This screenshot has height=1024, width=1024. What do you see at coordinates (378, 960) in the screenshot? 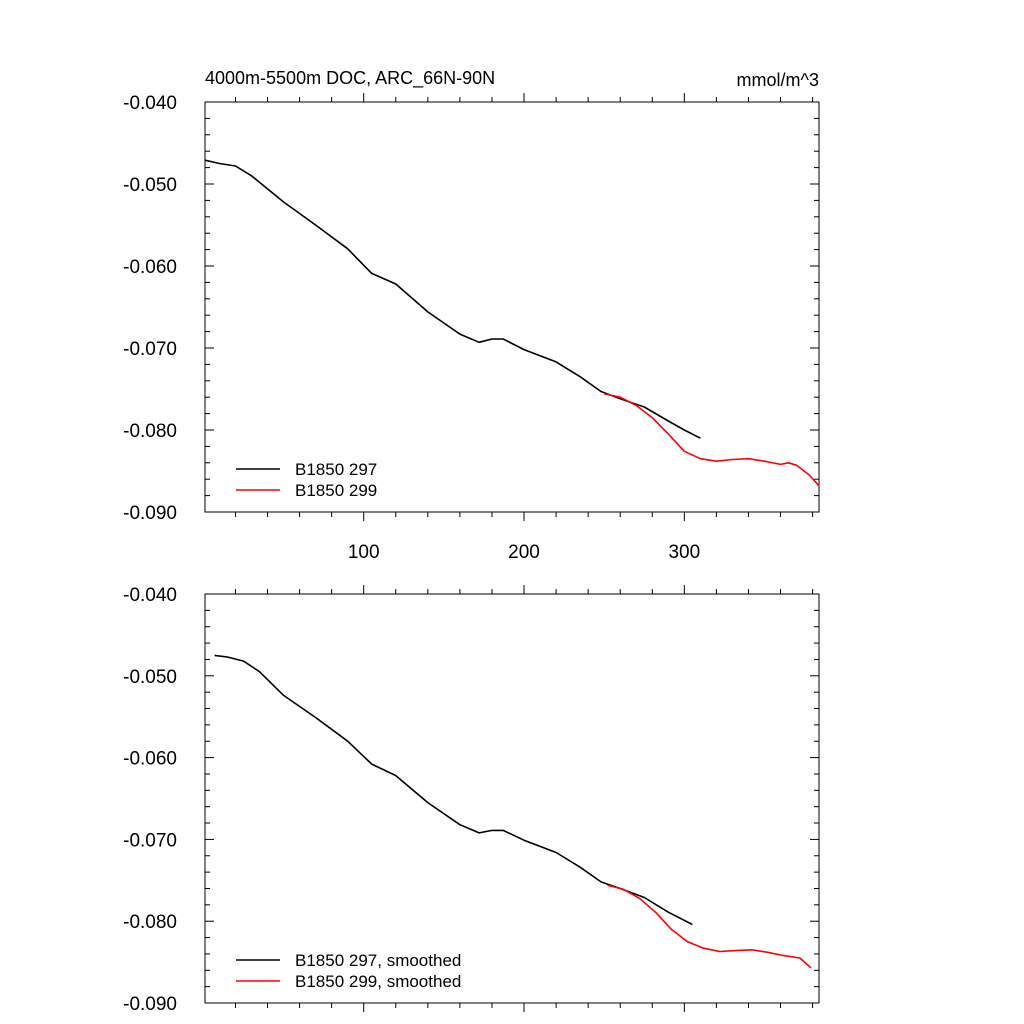
I see `legend-label: B1850 297, smoothed` at bounding box center [378, 960].